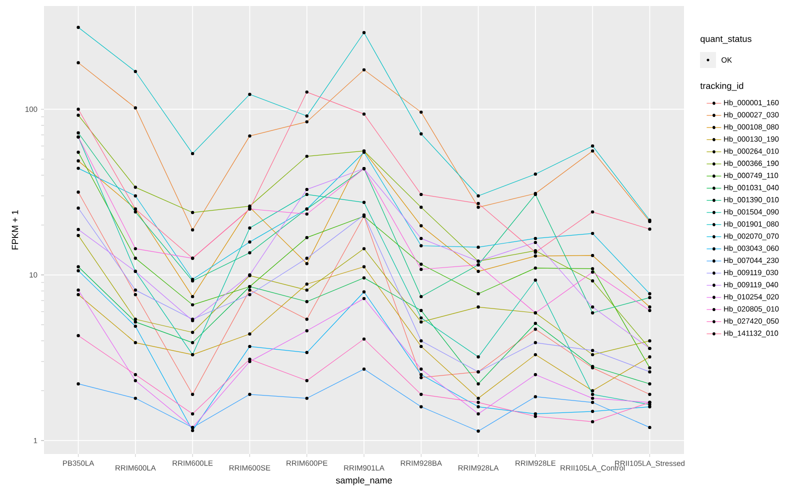  Describe the element at coordinates (722, 86) in the screenshot. I see `legend-title: tracking_id` at that location.